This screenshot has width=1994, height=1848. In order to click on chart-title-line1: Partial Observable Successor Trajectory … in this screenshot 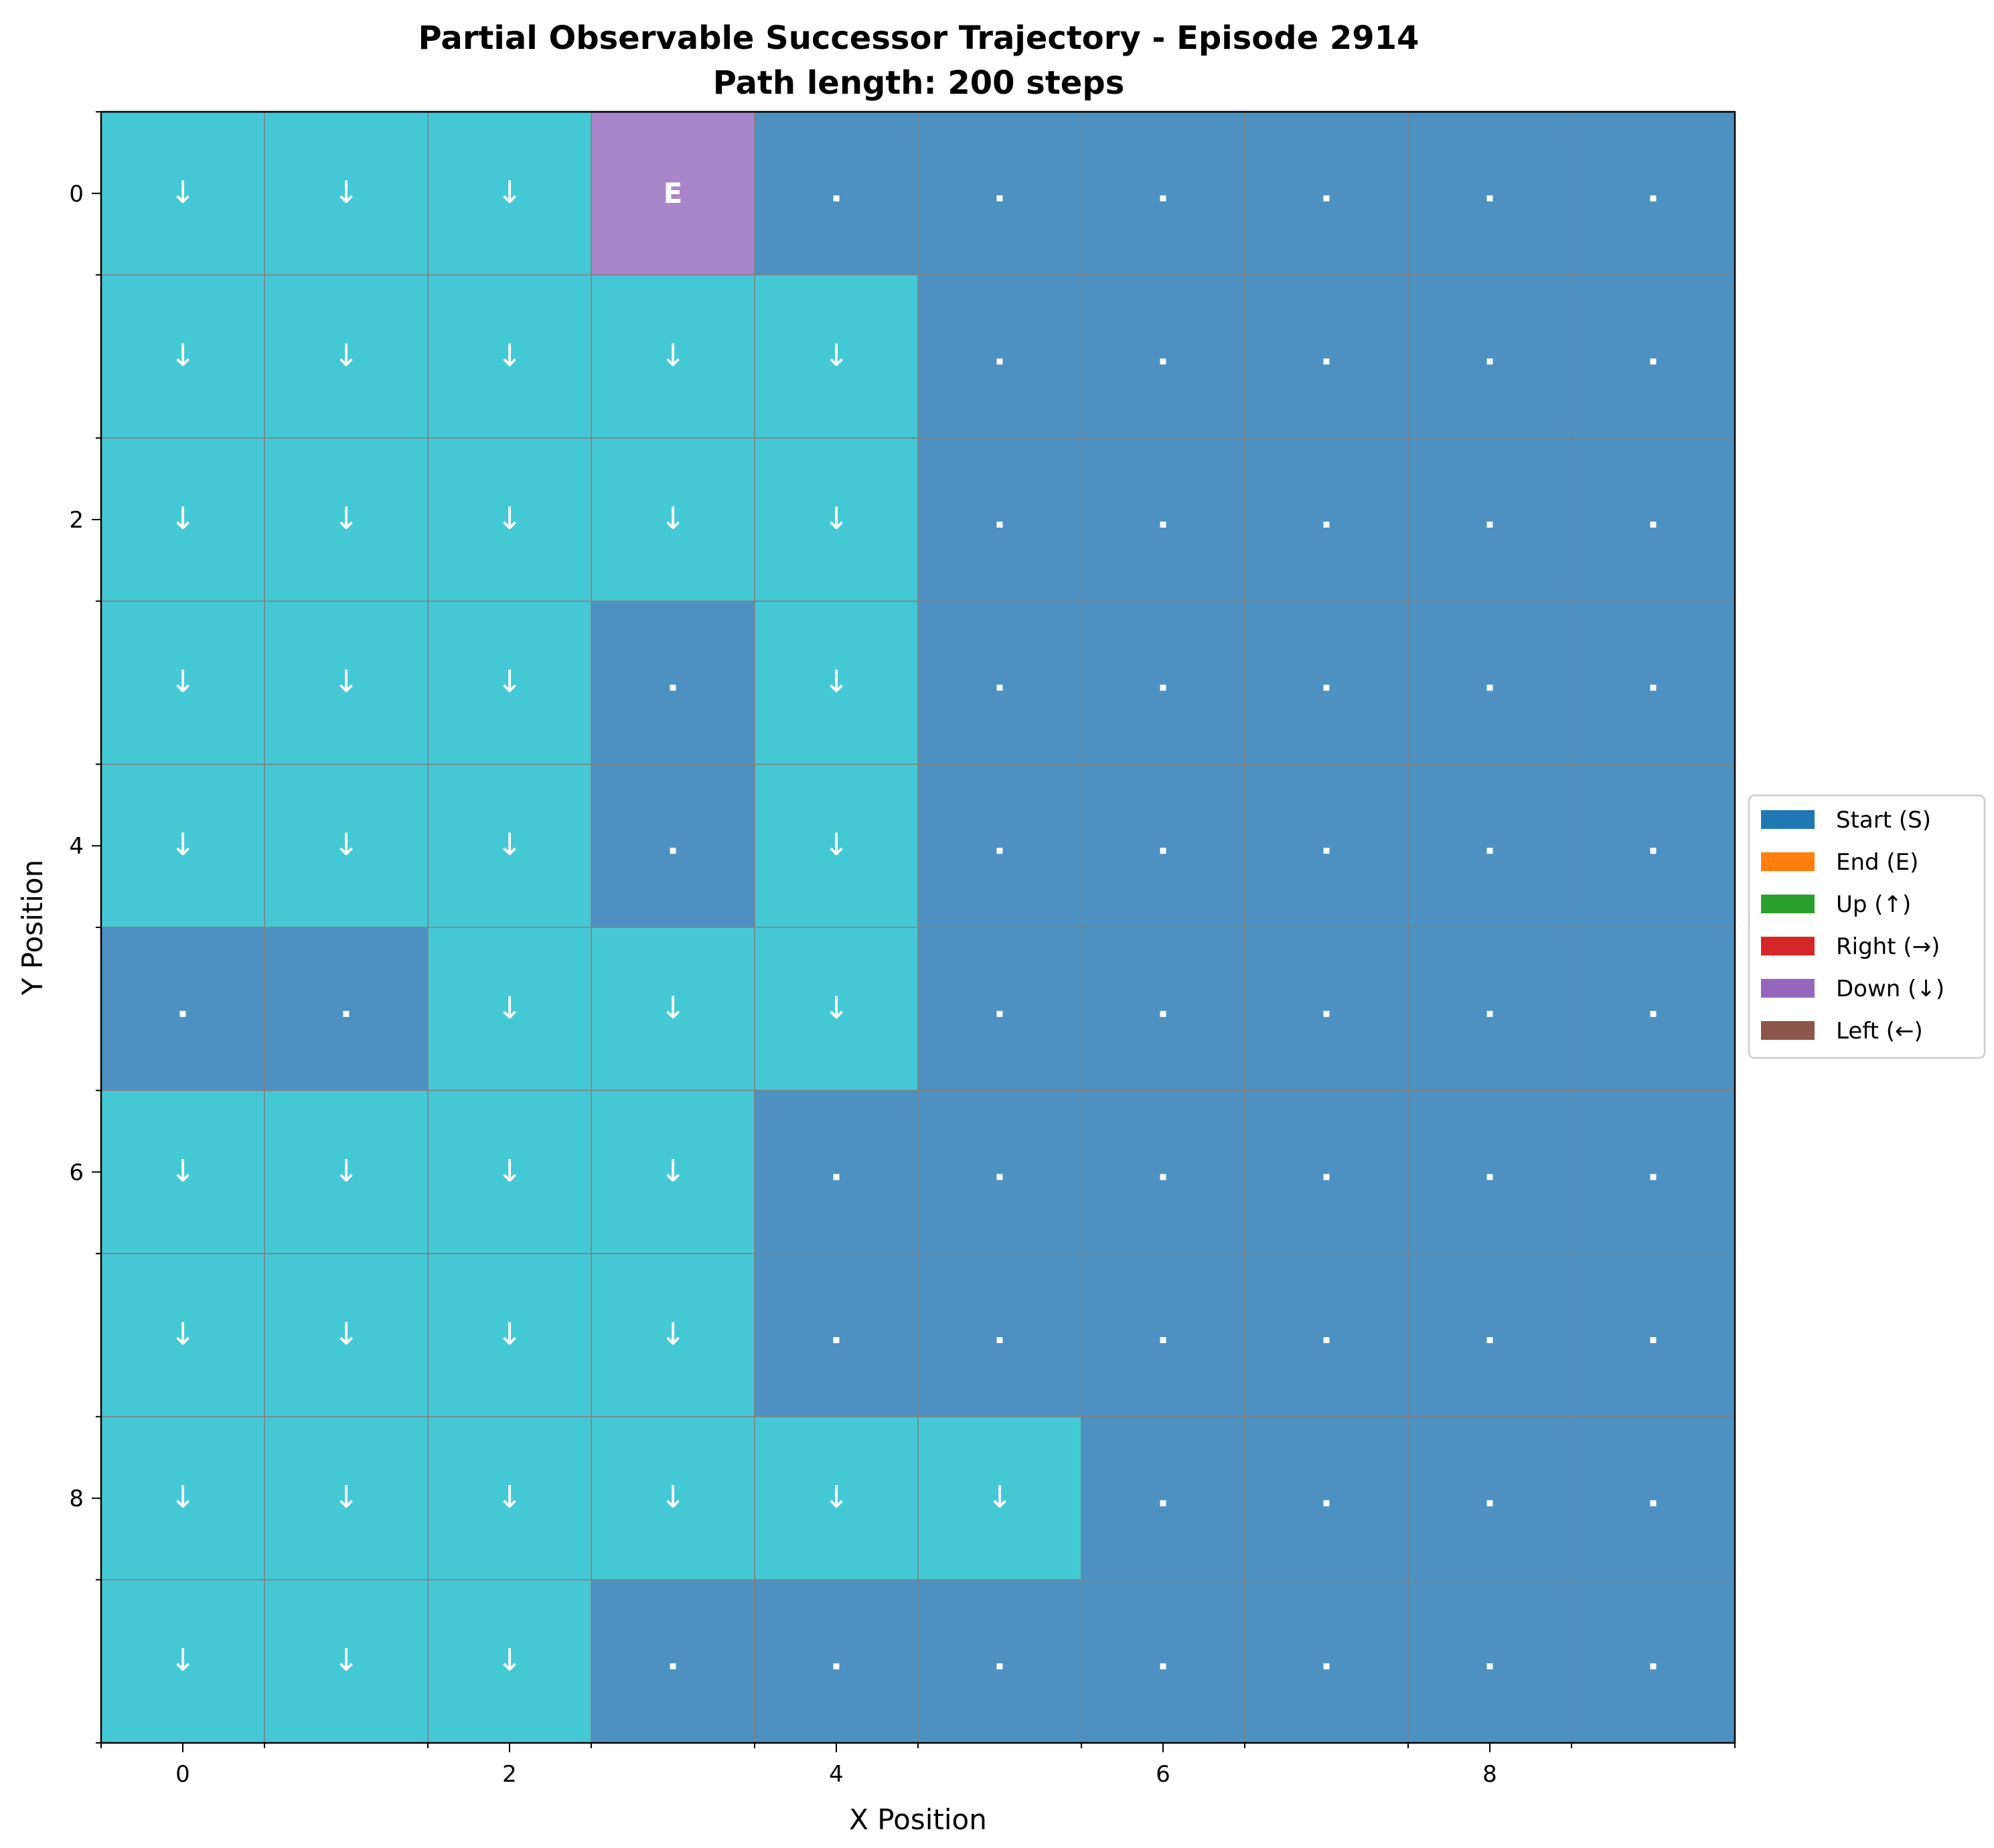, I will do `click(919, 38)`.